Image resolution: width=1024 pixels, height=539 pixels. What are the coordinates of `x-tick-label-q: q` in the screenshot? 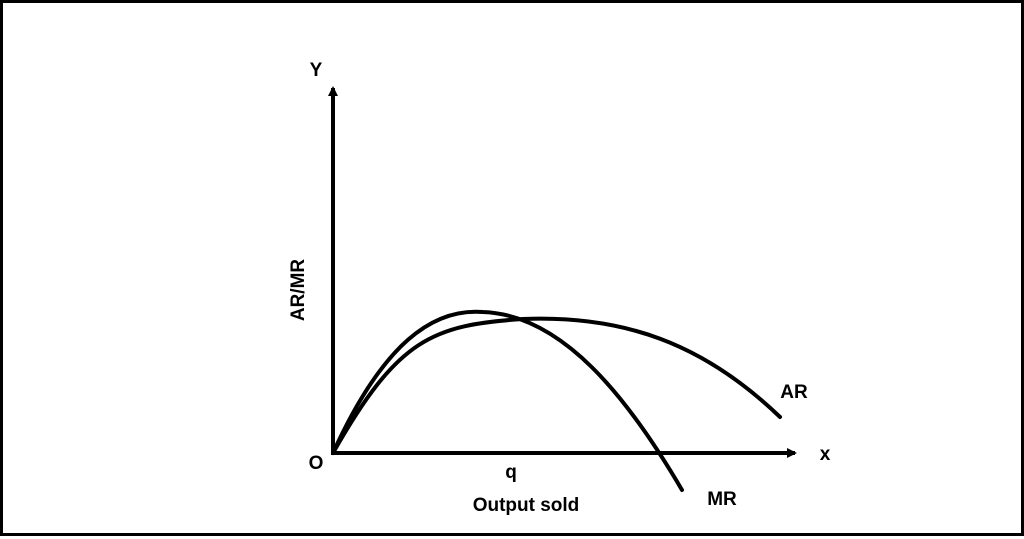 It's located at (511, 472).